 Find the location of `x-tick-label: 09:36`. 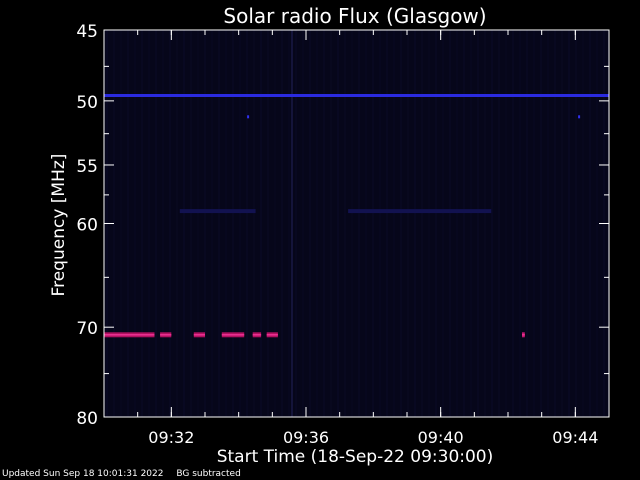

x-tick-label: 09:36 is located at coordinates (306, 437).